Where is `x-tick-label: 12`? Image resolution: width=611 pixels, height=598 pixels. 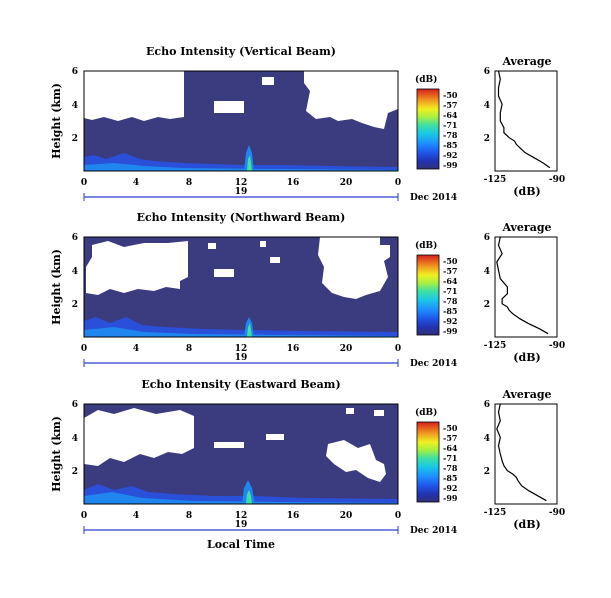 x-tick-label: 12 is located at coordinates (241, 349).